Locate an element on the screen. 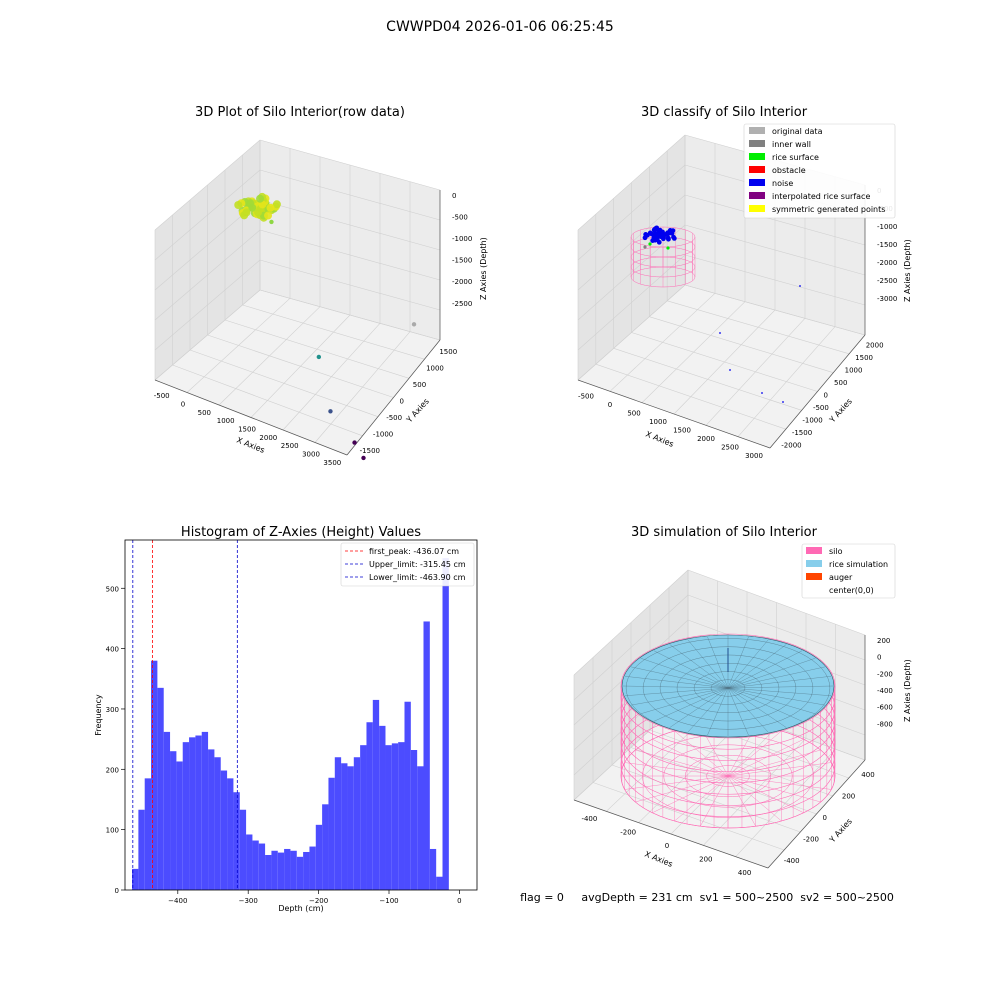 This screenshot has width=1000, height=1000. classify-z-tick: -2000 is located at coordinates (887, 263).